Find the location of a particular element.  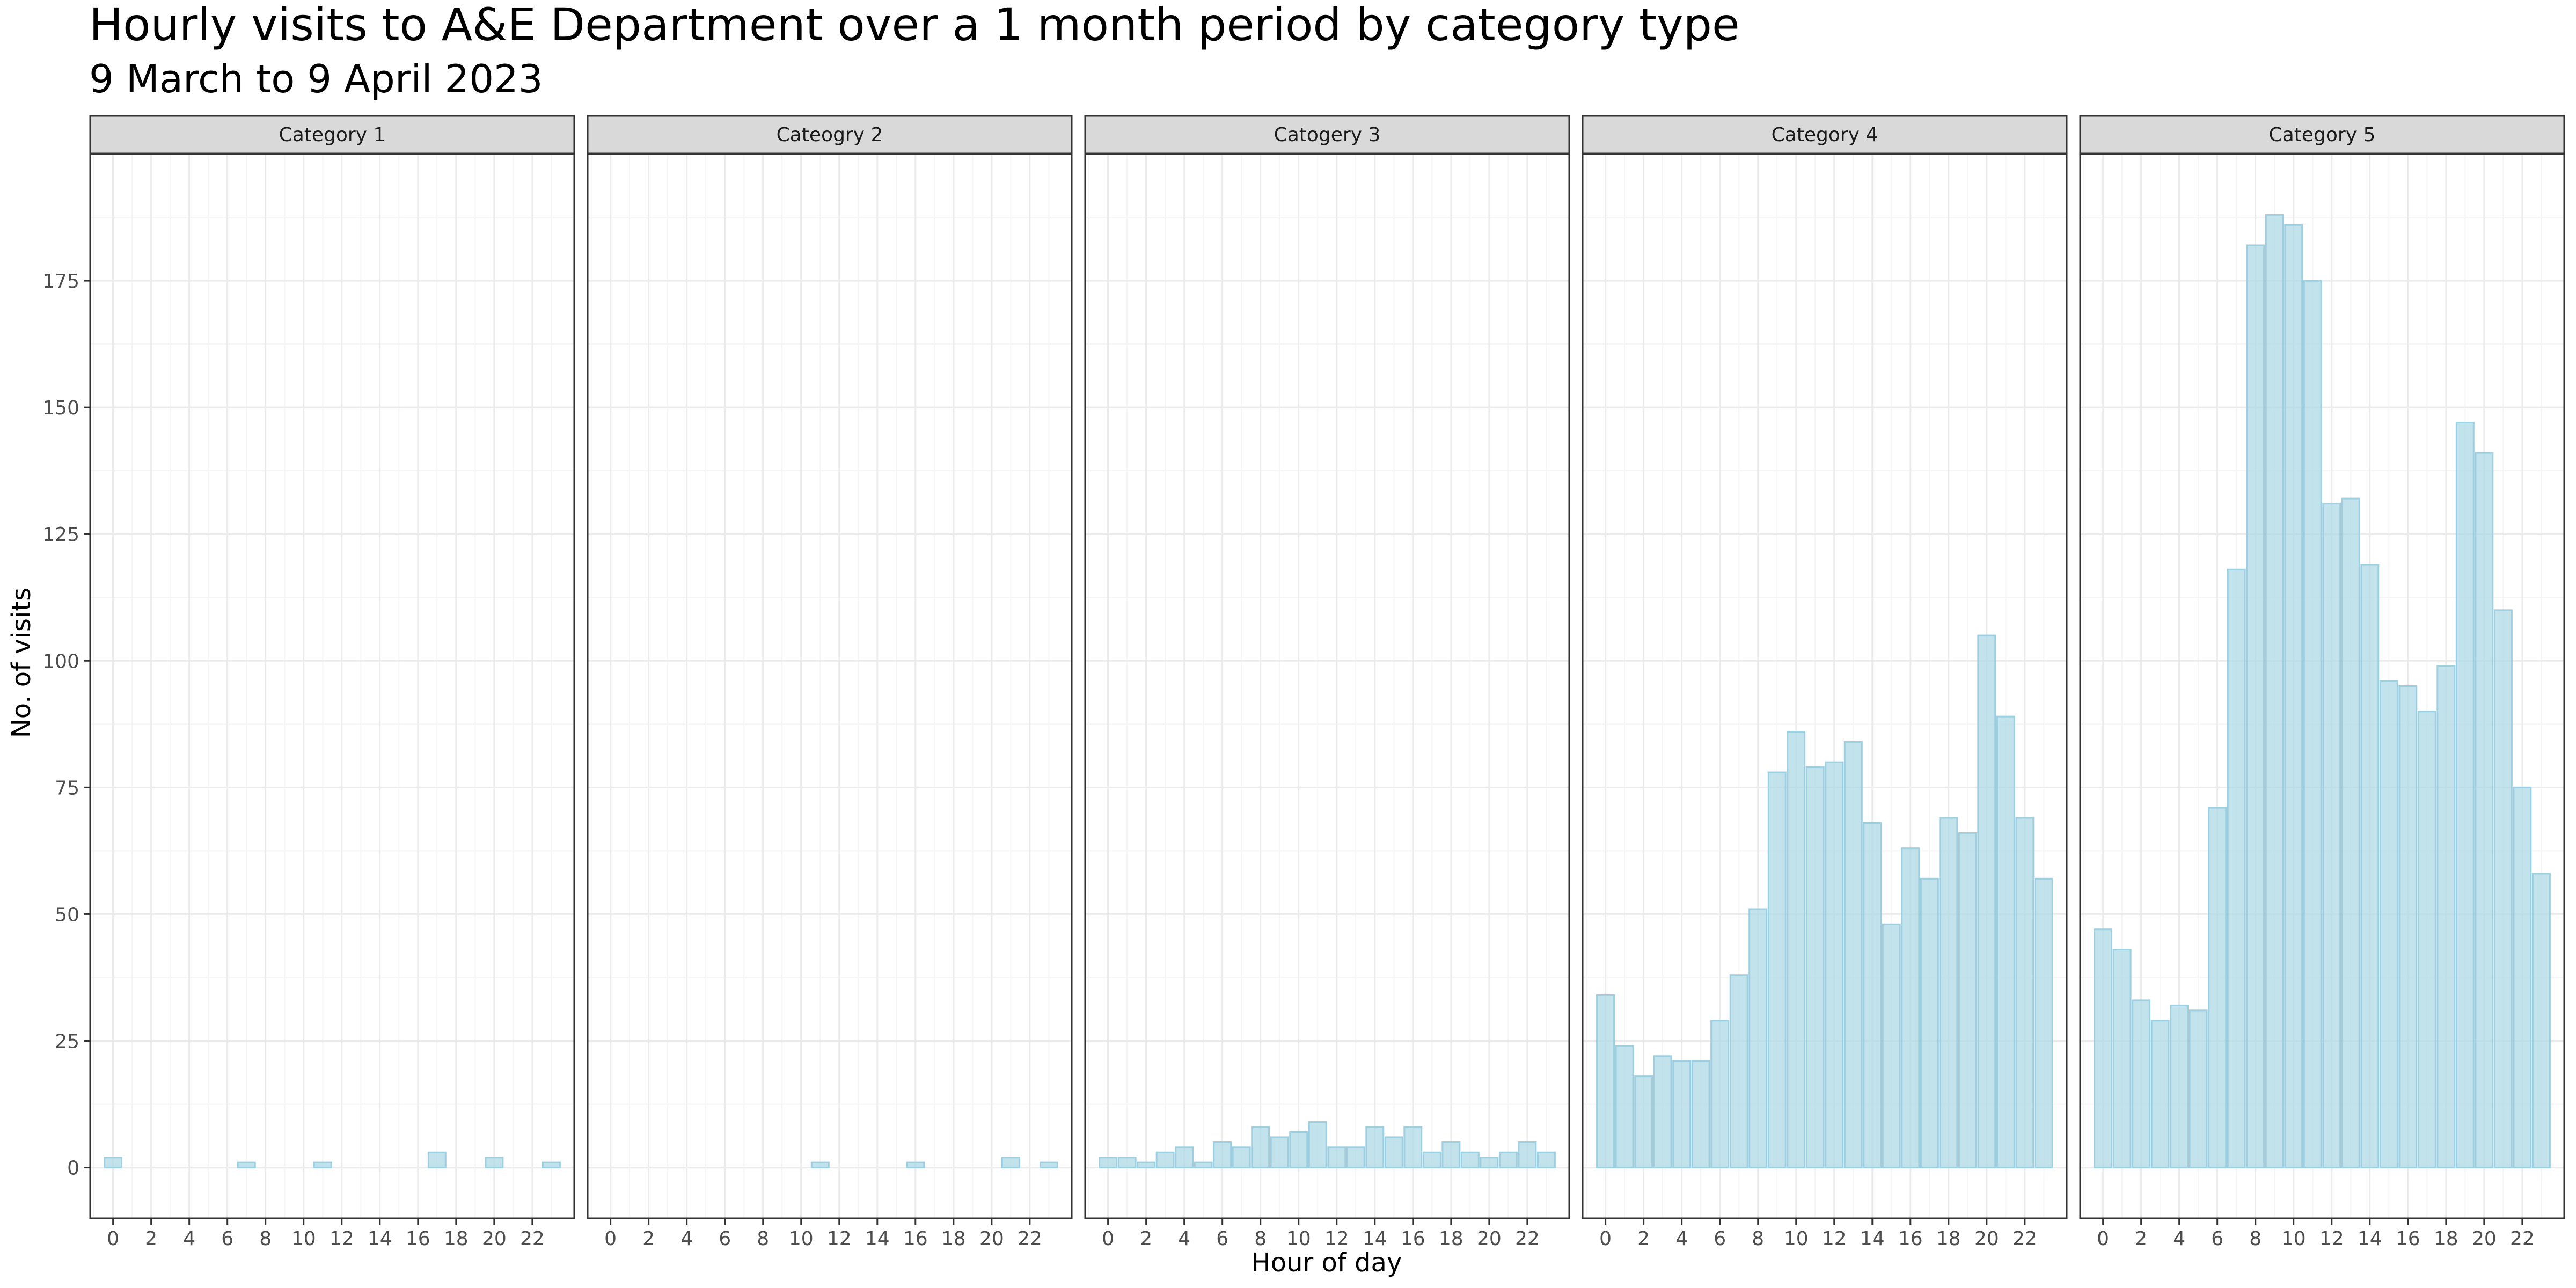

y-axis-title: No. of visits is located at coordinates (21, 663).